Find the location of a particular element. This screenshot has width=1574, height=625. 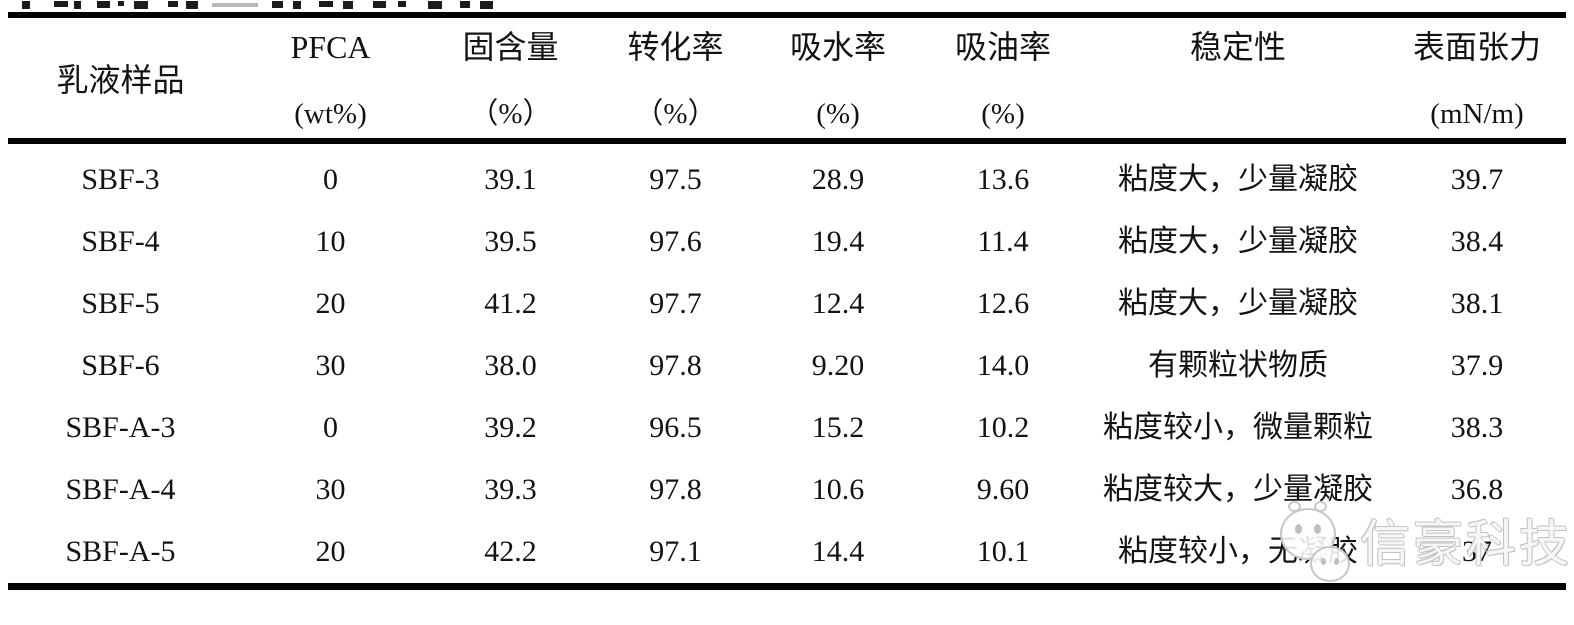

cell-conversion-rate: 96.5 is located at coordinates (675, 427).